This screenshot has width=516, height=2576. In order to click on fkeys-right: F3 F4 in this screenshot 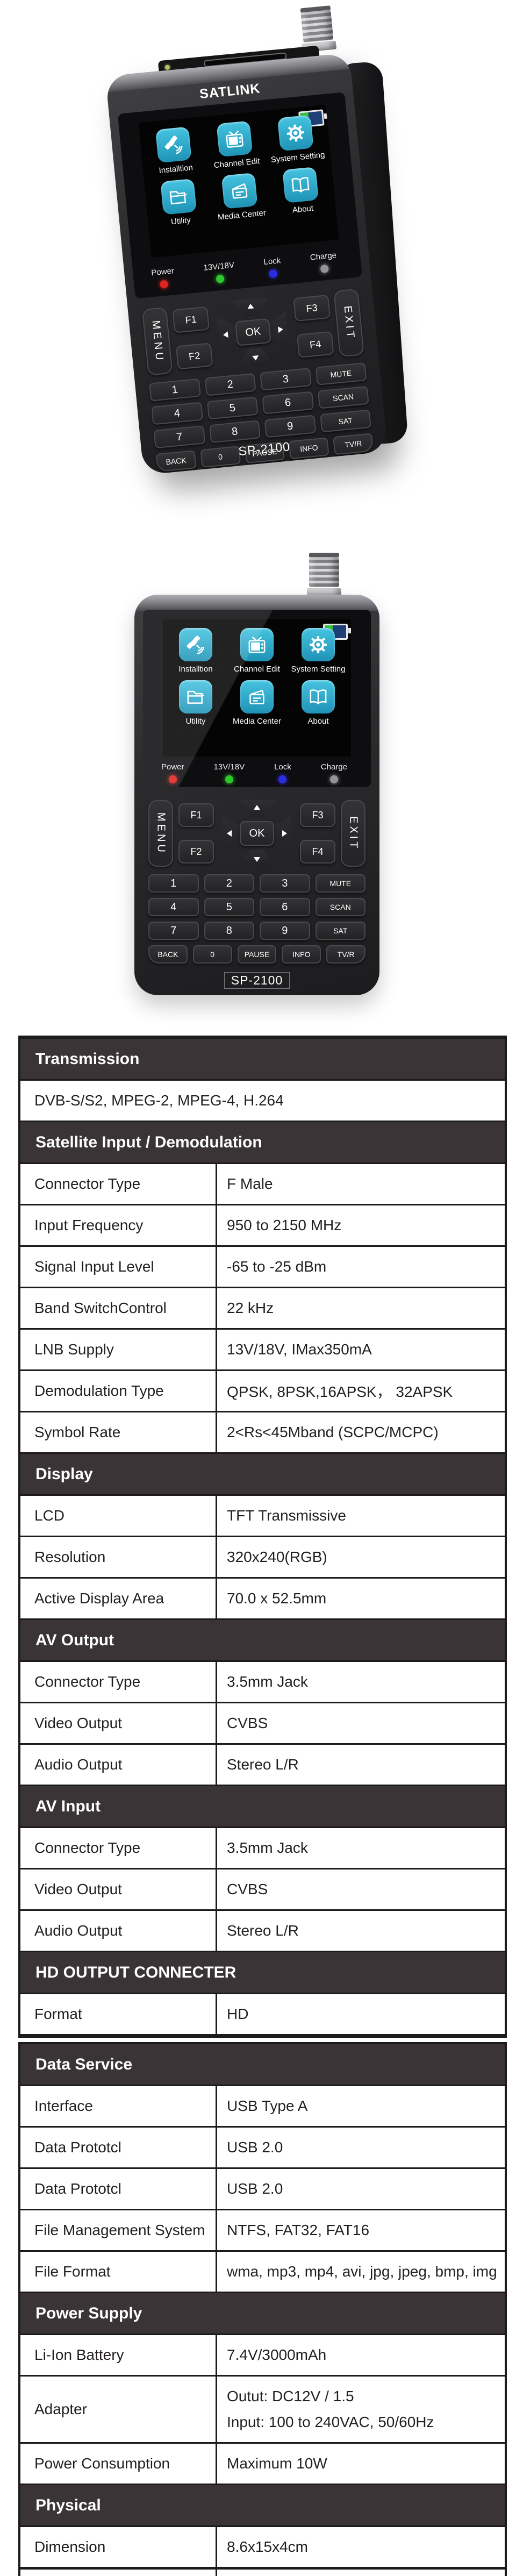, I will do `click(317, 833)`.